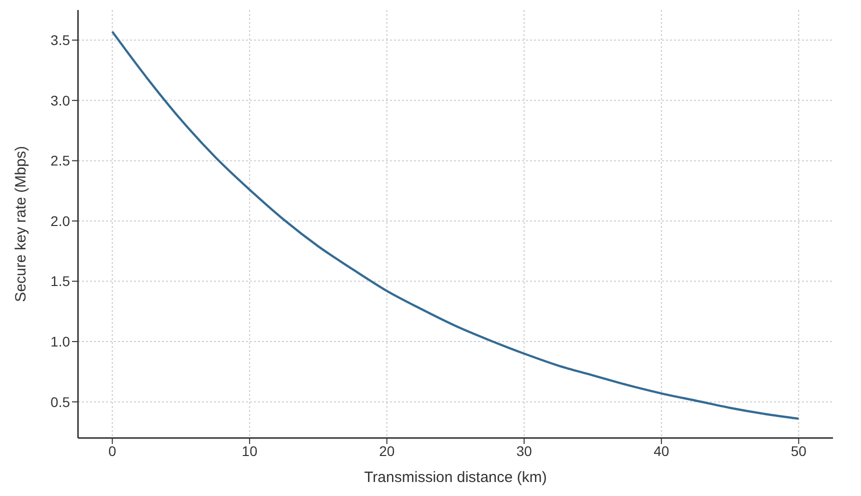  What do you see at coordinates (387, 450) in the screenshot?
I see `x-tick-label: 20` at bounding box center [387, 450].